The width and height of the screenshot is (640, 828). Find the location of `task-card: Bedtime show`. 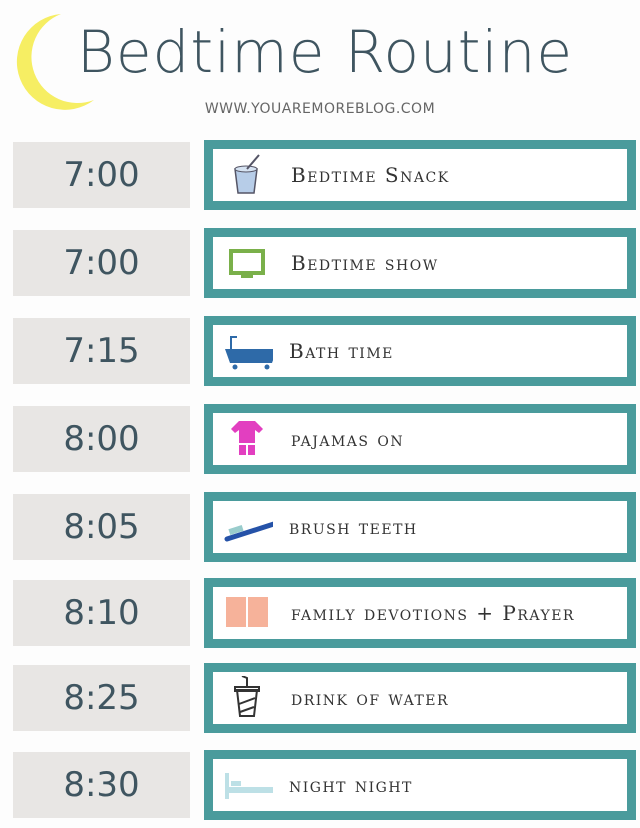

task-card: Bedtime show is located at coordinates (420, 263).